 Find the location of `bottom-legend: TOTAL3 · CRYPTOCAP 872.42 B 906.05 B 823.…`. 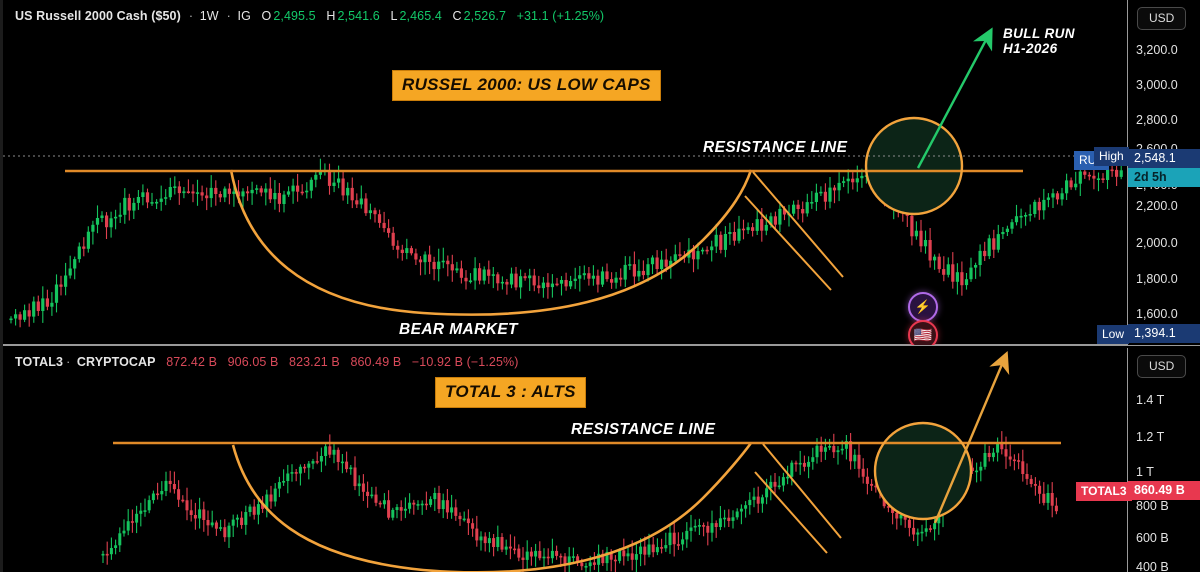

bottom-legend: TOTAL3 · CRYPTOCAP 872.42 B 906.05 B 823.… is located at coordinates (267, 362).